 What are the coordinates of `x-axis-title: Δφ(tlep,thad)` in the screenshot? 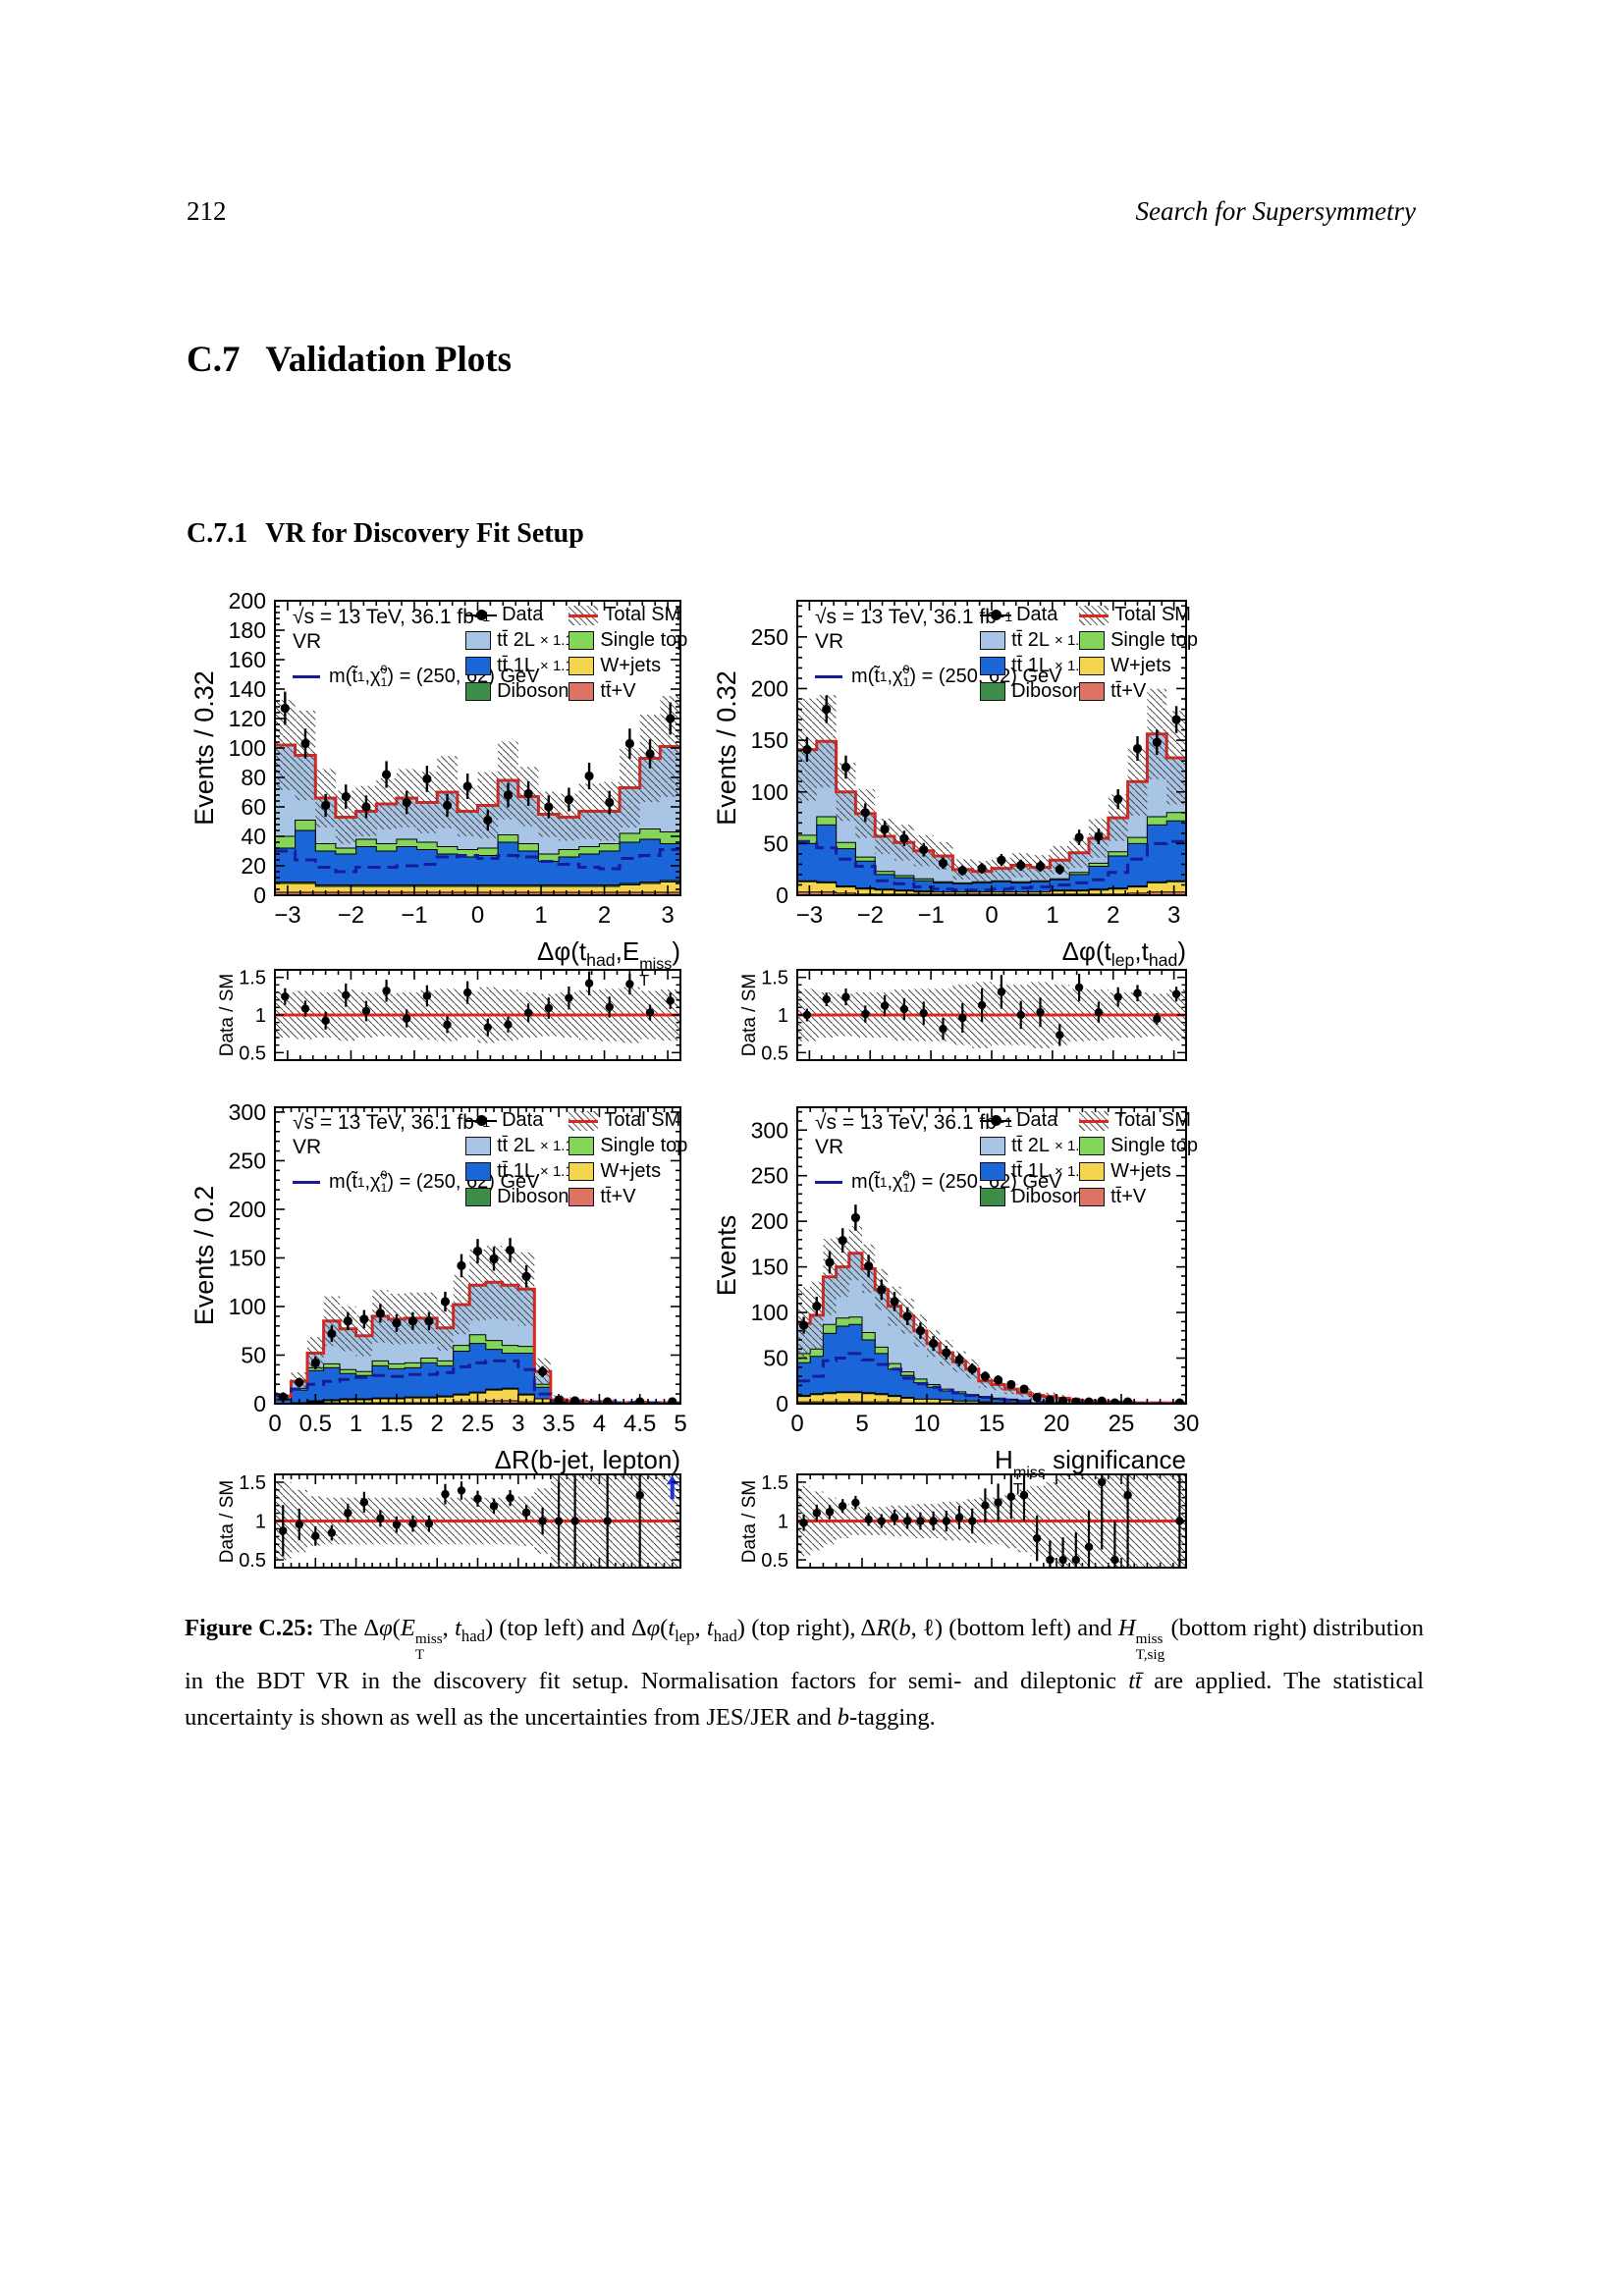 It's located at (1123, 953).